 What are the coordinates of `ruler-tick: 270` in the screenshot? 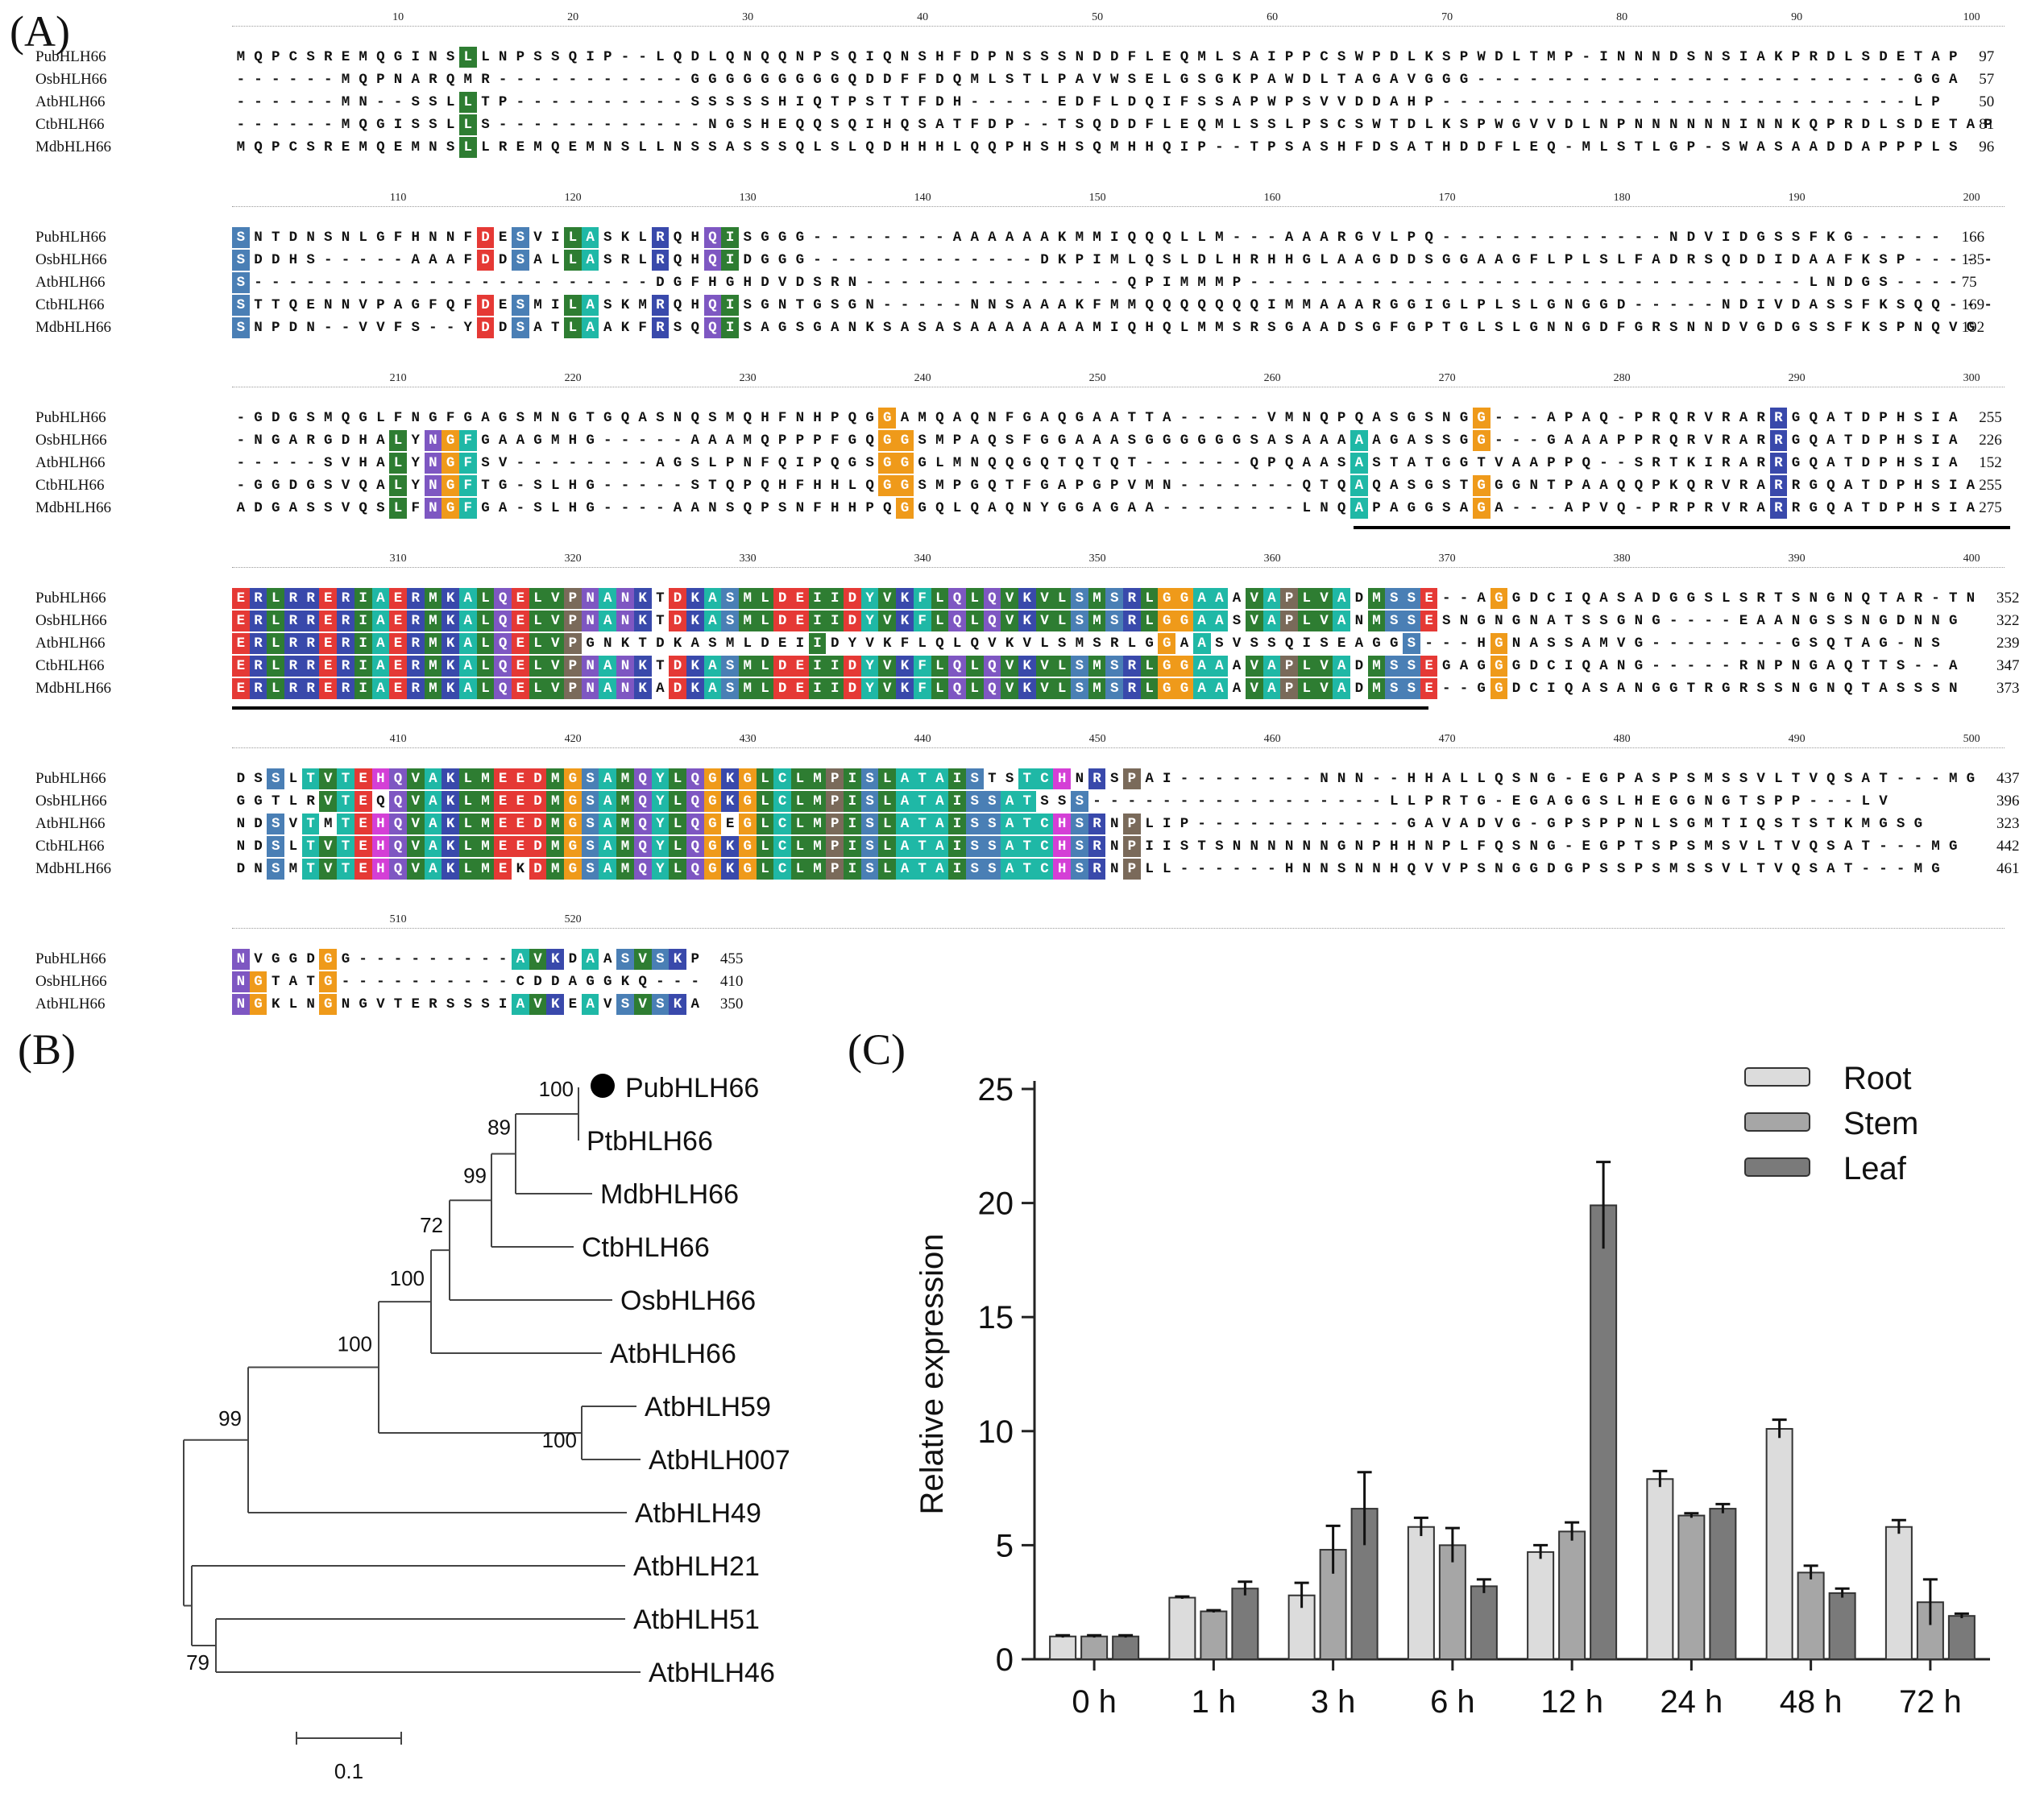 It's located at (1447, 378).